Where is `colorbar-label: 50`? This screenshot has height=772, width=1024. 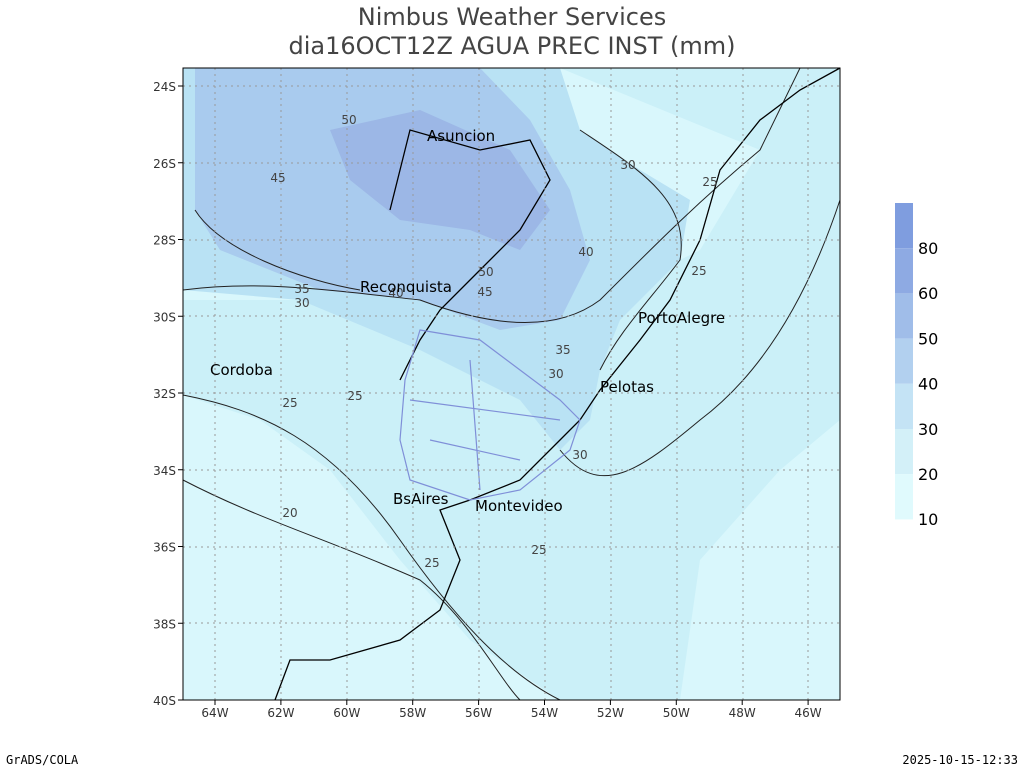
colorbar-label: 50 is located at coordinates (928, 338).